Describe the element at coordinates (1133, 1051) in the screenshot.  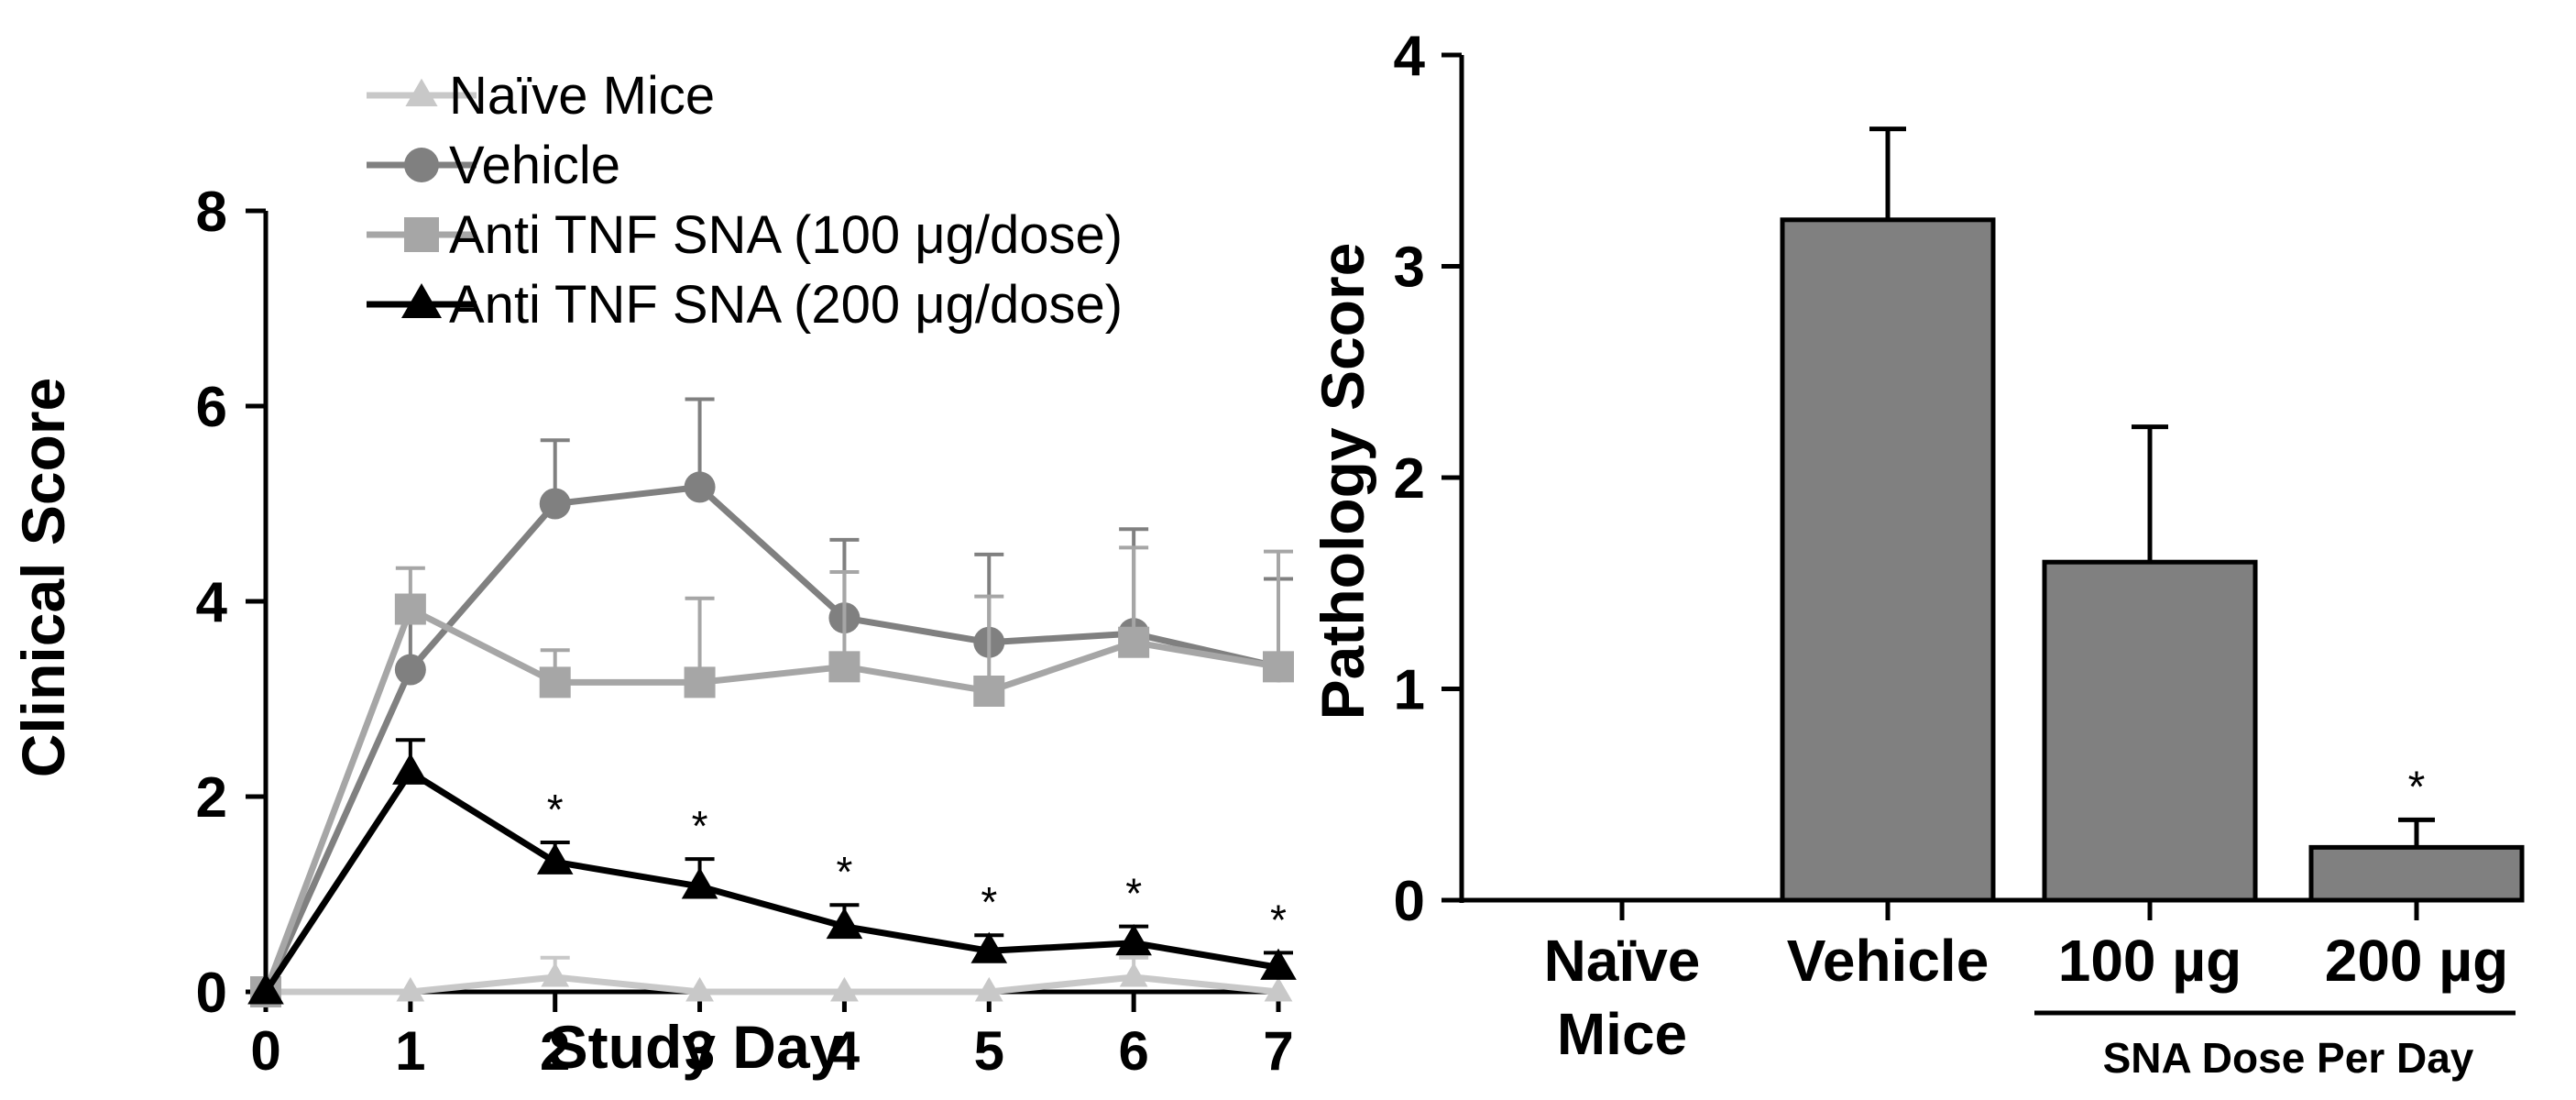
I see `left-x-tick-label: 6` at that location.